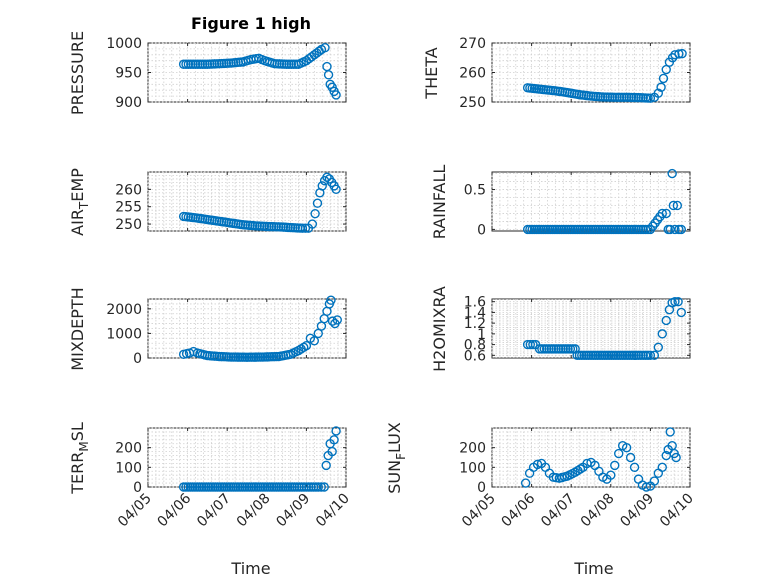 The height and width of the screenshot is (583, 778). I want to click on y-axis-label-part: SL, so click(77, 431).